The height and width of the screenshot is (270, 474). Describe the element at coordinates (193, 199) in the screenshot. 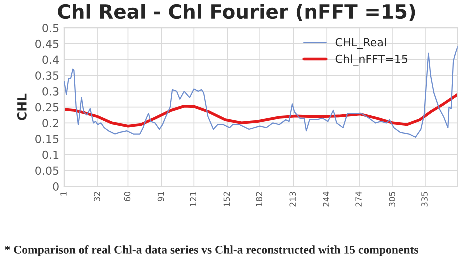

I see `x-tick-label: 121` at that location.